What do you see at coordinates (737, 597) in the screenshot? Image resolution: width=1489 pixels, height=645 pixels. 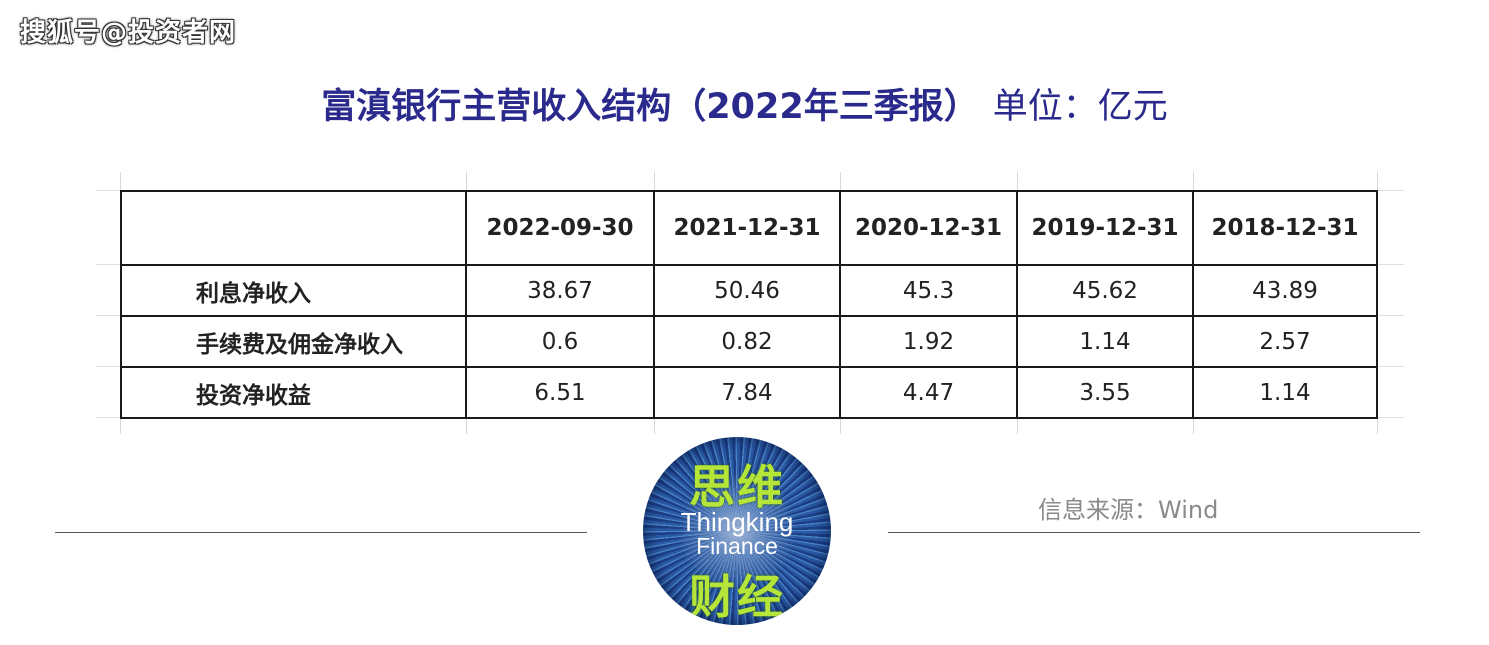 I see `logo-text-bottom: 财经` at bounding box center [737, 597].